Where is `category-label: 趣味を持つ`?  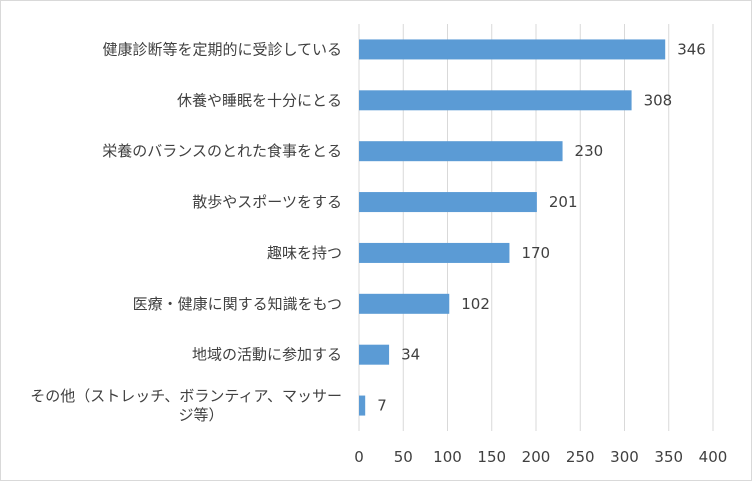 category-label: 趣味を持つ is located at coordinates (304, 253).